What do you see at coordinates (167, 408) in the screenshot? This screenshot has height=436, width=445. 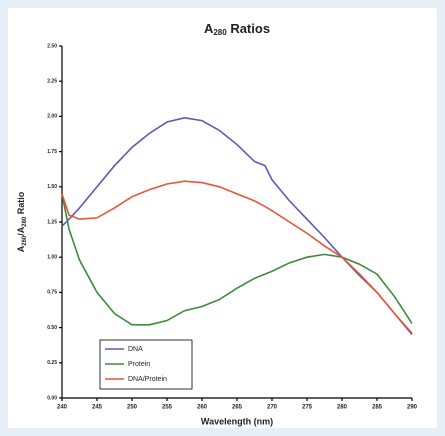 I see `x-tick-label: 255` at bounding box center [167, 408].